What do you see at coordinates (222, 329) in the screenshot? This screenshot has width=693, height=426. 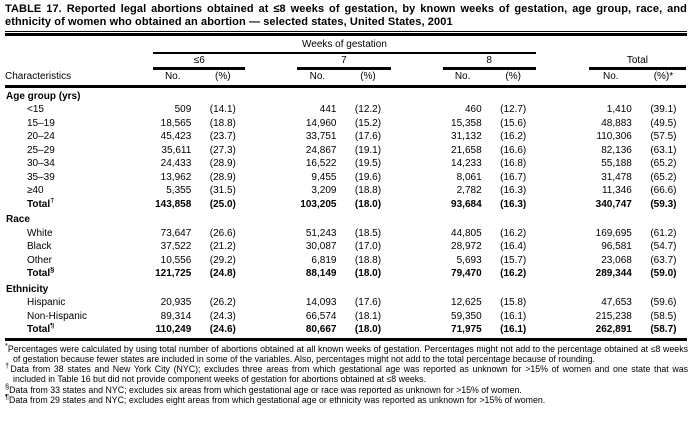 I see `cell-pct-le6: (24.6)` at bounding box center [222, 329].